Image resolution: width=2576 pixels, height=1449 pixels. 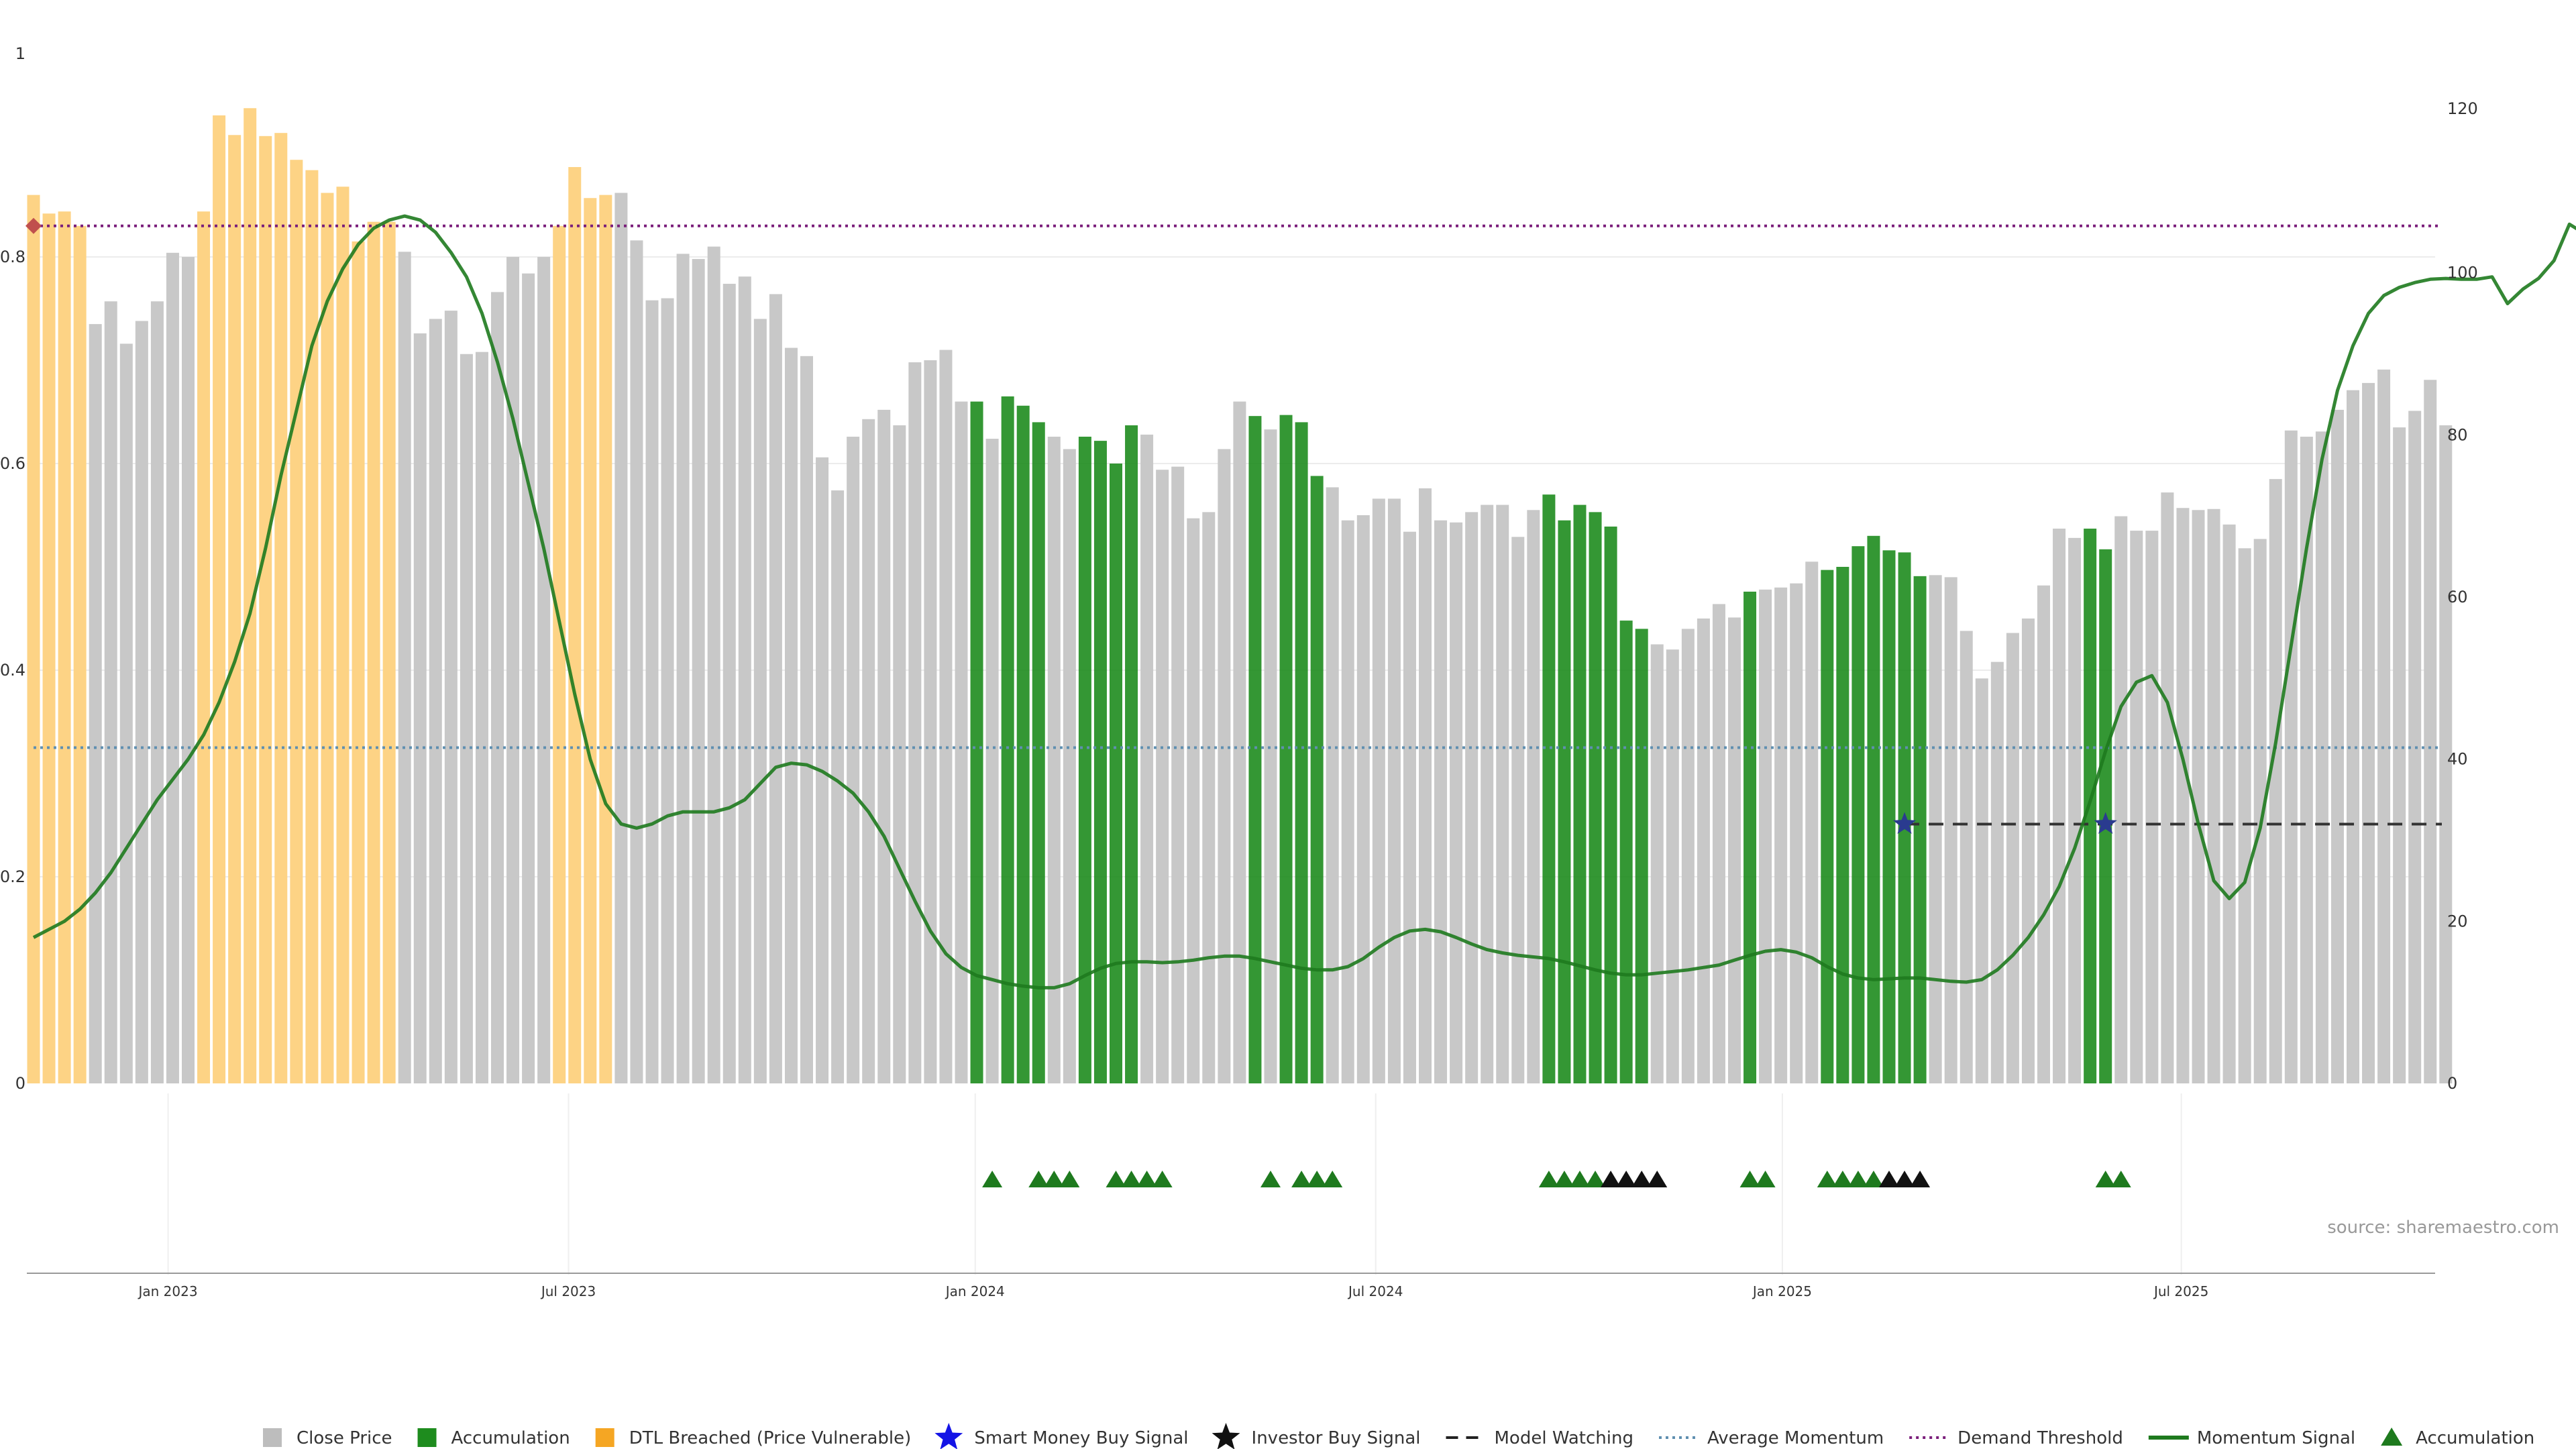 I want to click on legend-label: Accumulation, so click(x=510, y=1438).